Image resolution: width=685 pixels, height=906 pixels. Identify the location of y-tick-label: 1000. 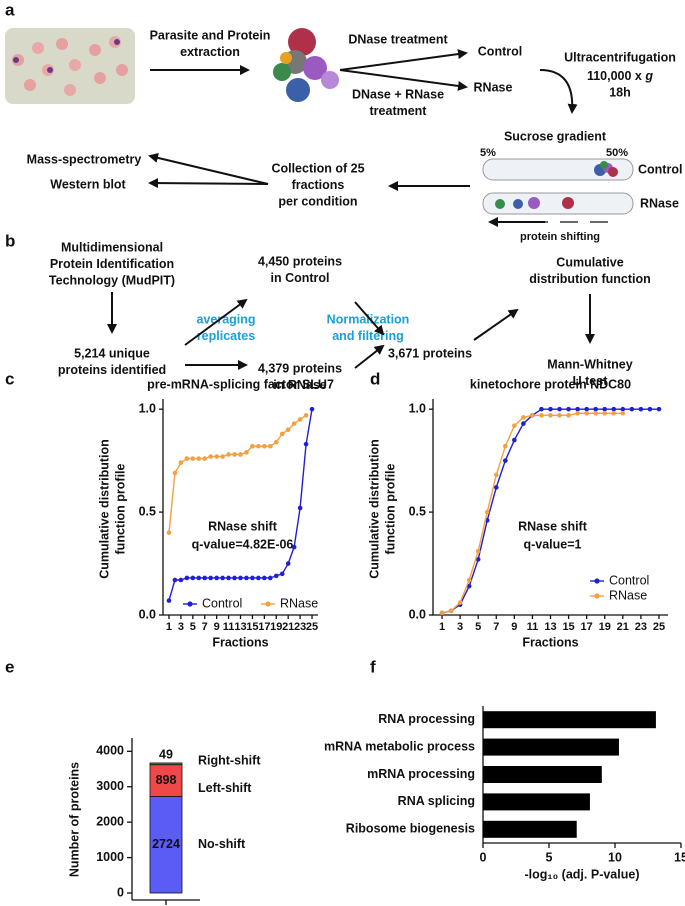
(110, 857).